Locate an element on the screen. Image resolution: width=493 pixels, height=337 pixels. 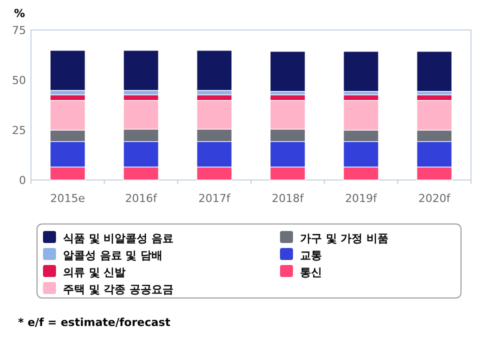
y-tick-label: 0 is located at coordinates (22, 180).